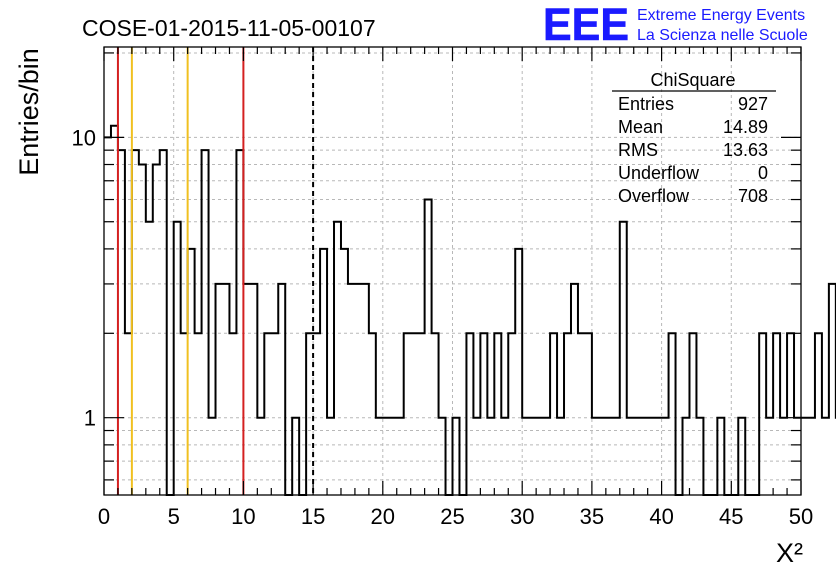 This screenshot has width=836, height=572. What do you see at coordinates (104, 516) in the screenshot?
I see `x-tick-label: 0` at bounding box center [104, 516].